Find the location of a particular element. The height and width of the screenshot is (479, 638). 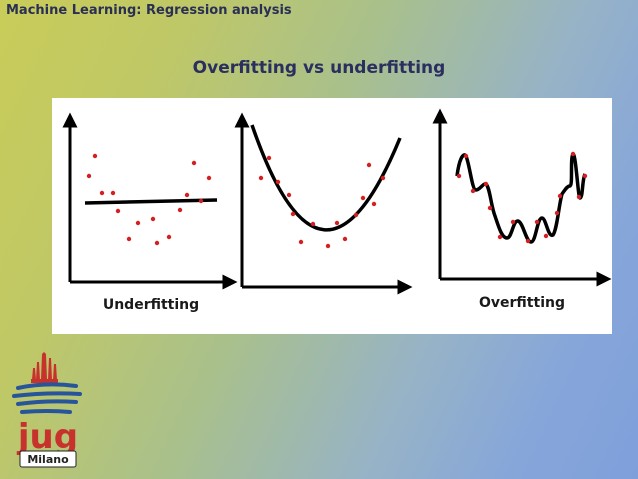

logo-brand-text: jug is located at coordinates (47, 437).